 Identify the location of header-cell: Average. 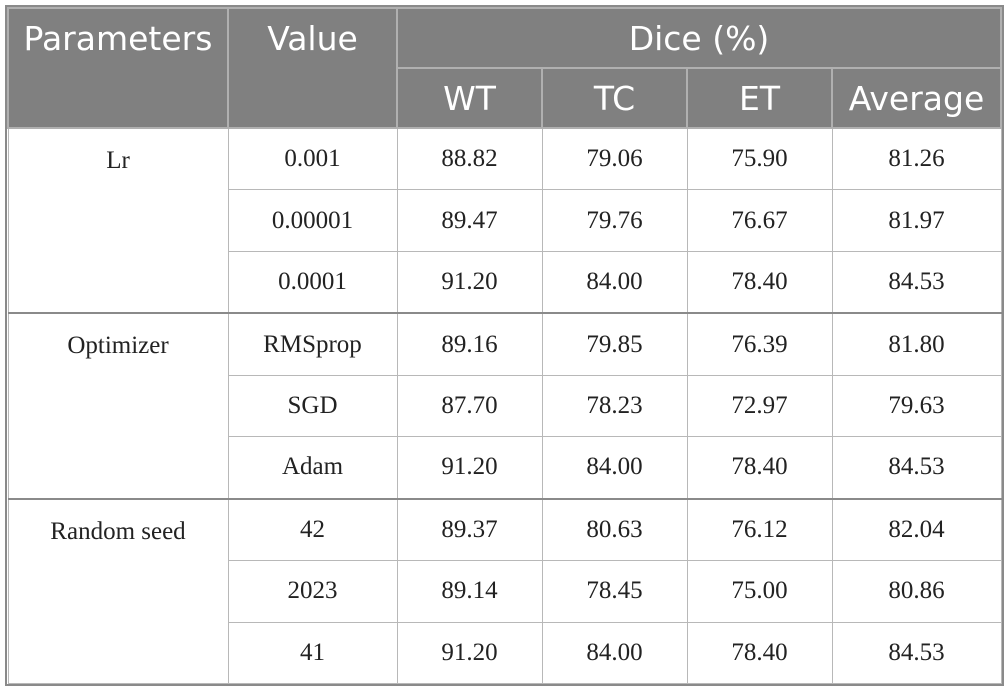
(916, 98).